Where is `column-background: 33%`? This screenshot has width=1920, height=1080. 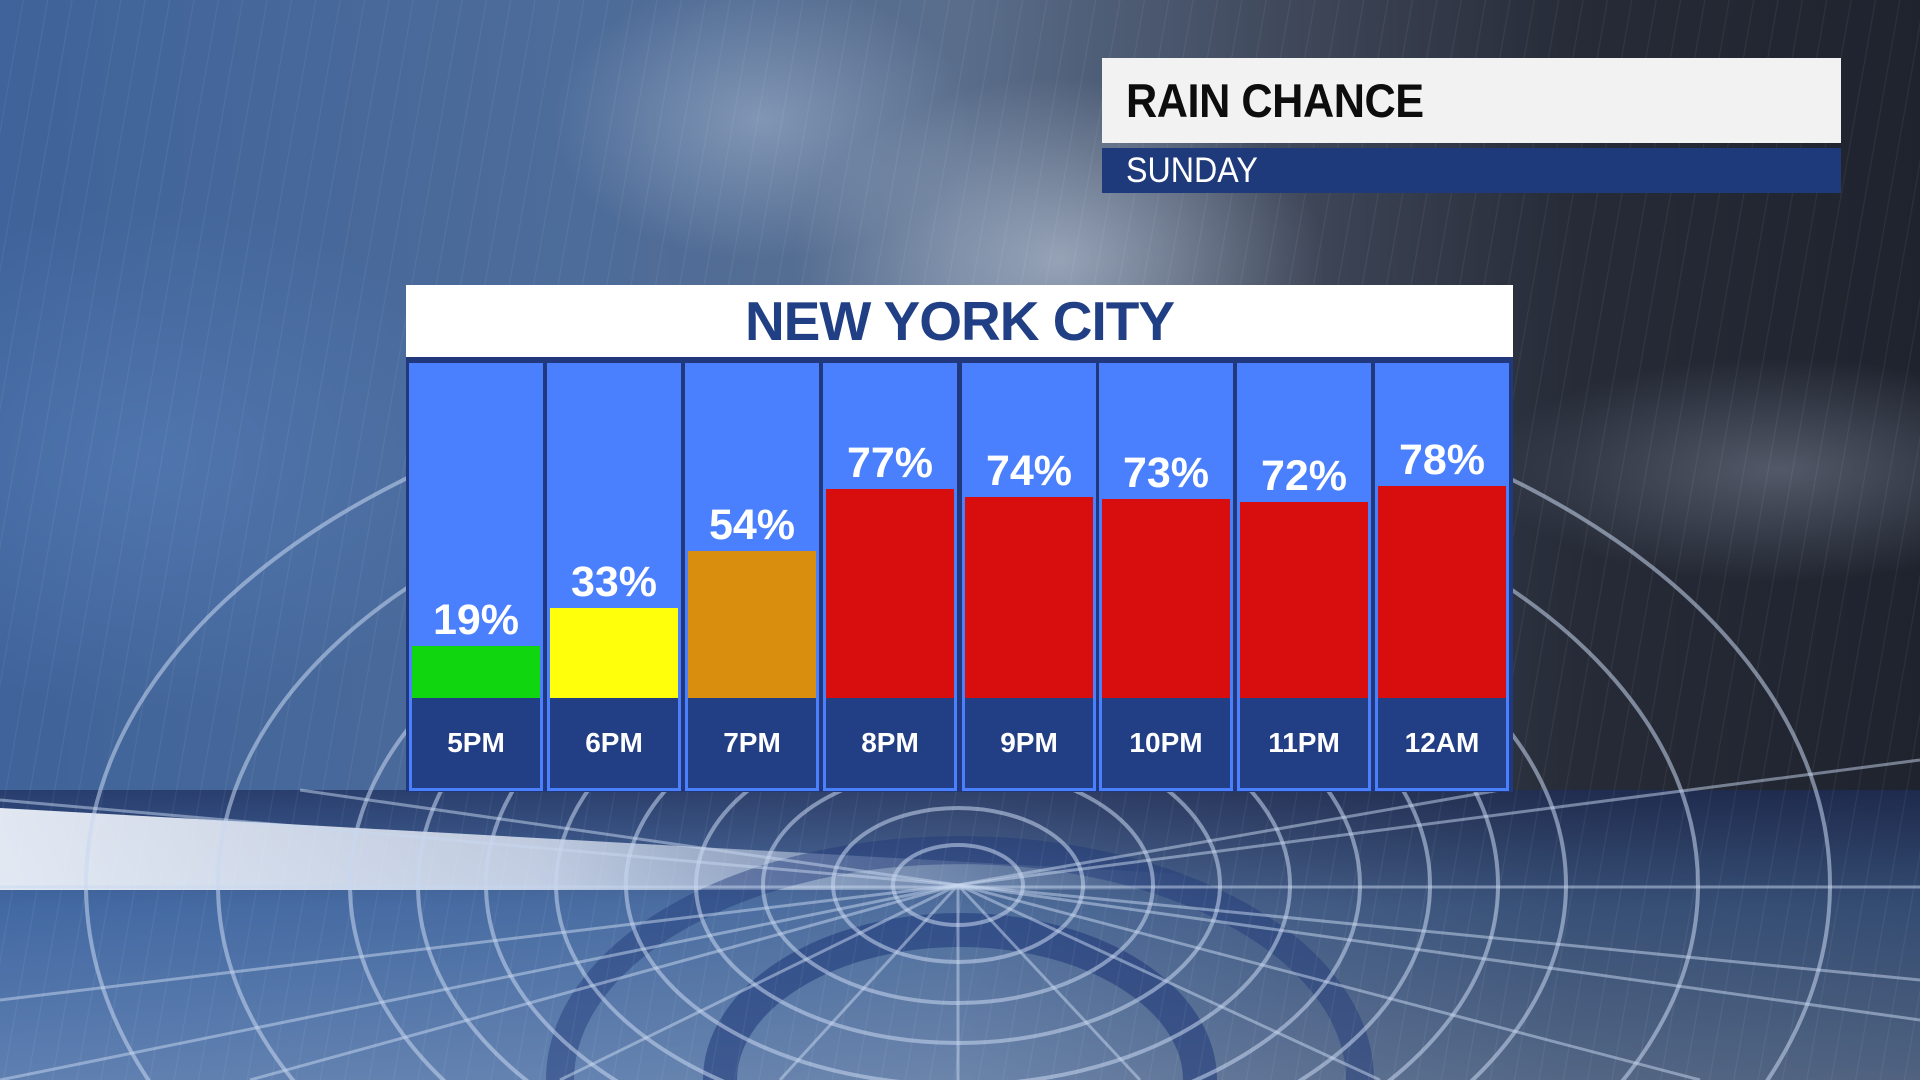
column-background: 33% is located at coordinates (614, 530).